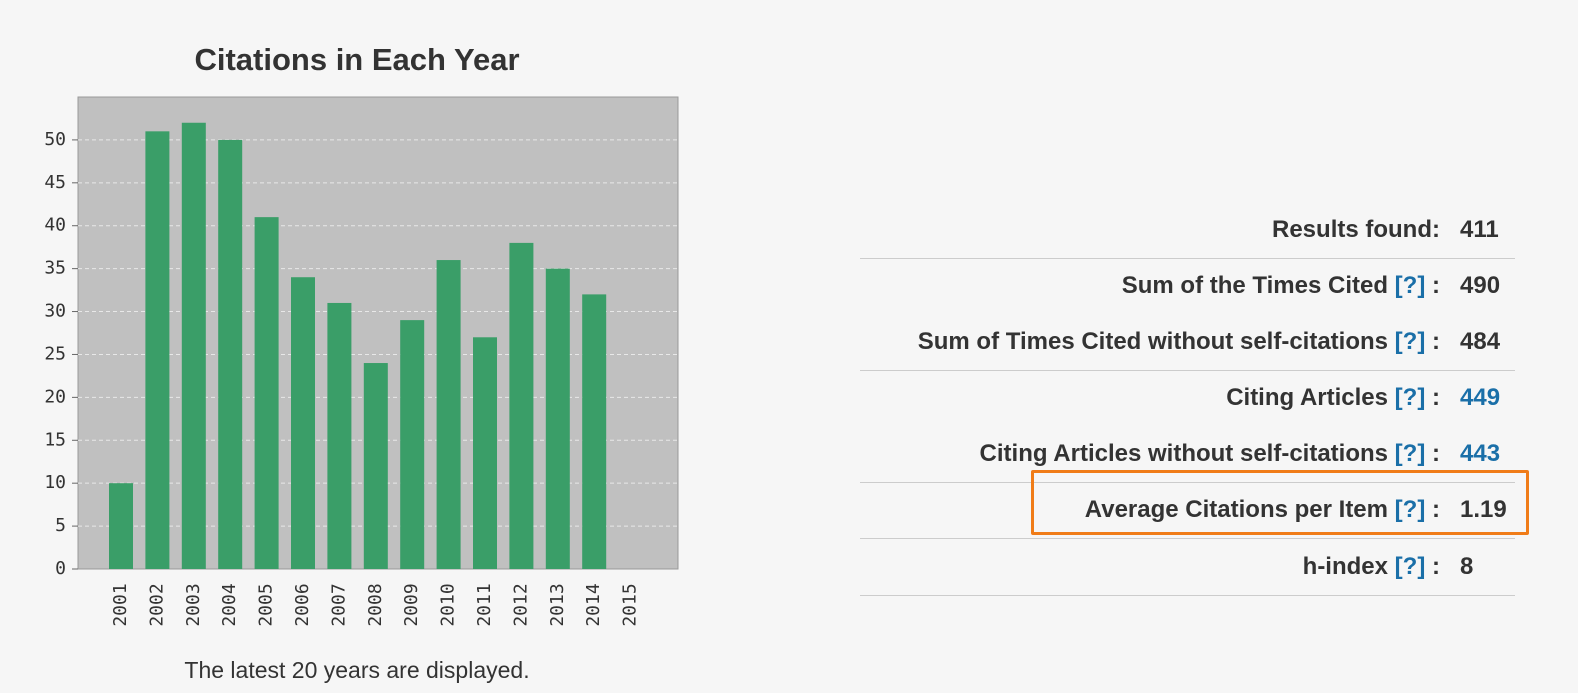 This screenshot has width=1578, height=693. What do you see at coordinates (1480, 286) in the screenshot?
I see `stat-value: 490` at bounding box center [1480, 286].